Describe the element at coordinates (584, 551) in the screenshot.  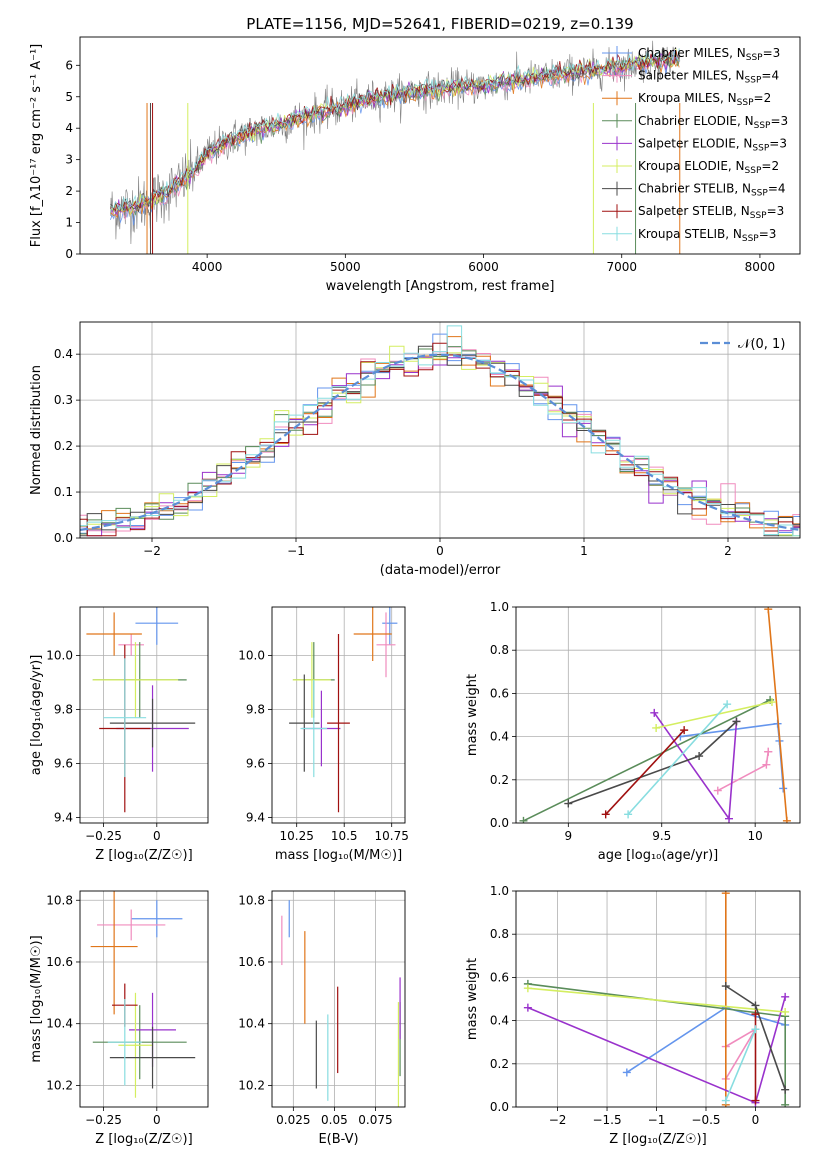
I see `x-tick-label: 1` at that location.